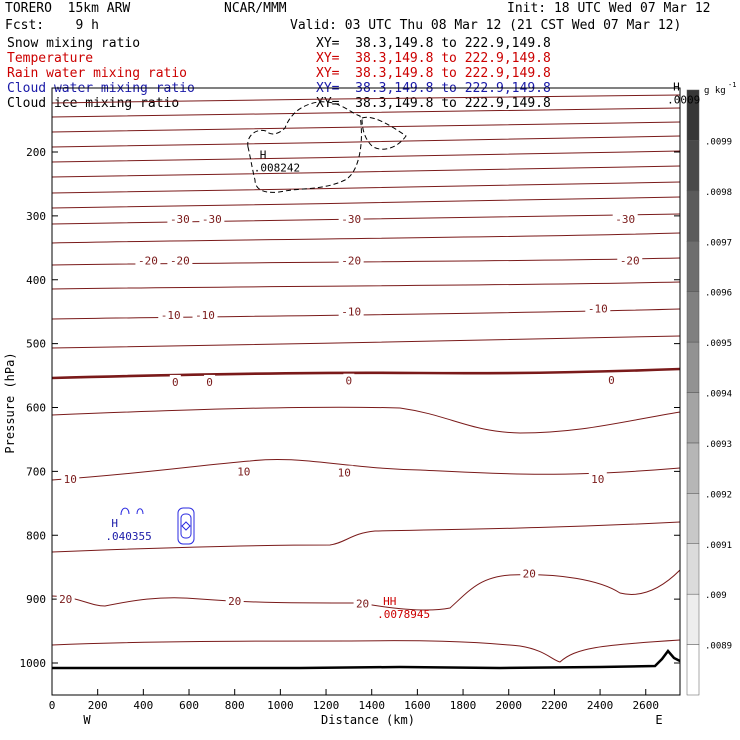  Describe the element at coordinates (715, 91) in the screenshot. I see `colorbar-unit: g kg` at that location.